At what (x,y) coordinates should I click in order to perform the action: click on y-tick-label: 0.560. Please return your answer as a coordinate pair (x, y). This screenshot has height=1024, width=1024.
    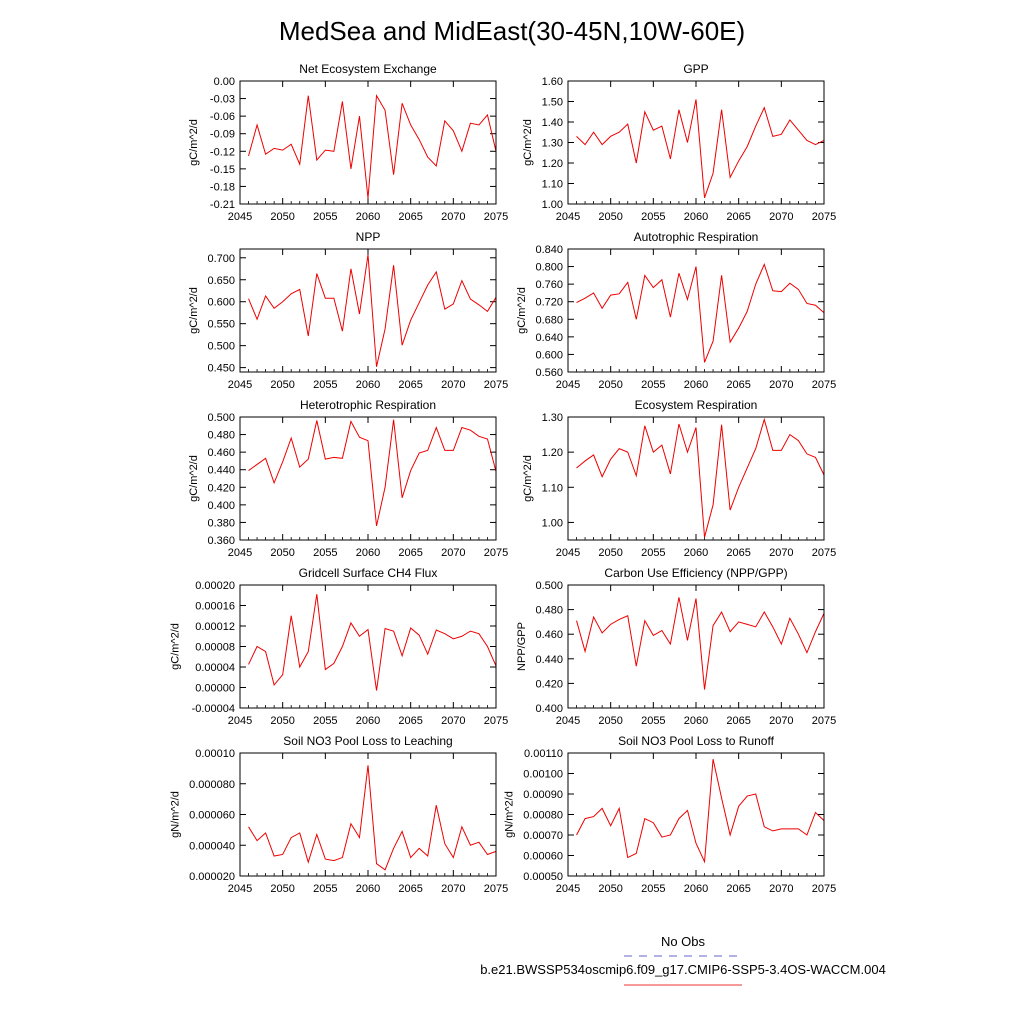
    Looking at the image, I should click on (549, 373).